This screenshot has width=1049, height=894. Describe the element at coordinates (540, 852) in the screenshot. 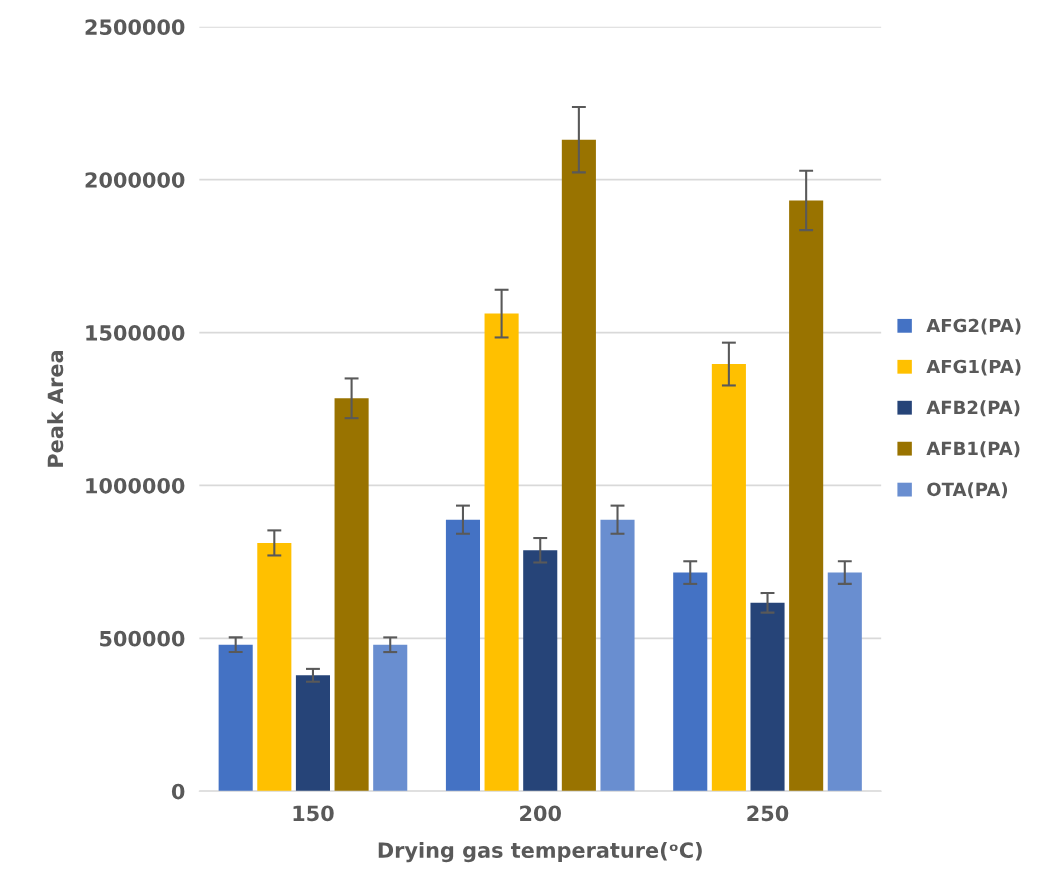

I see `x-axis-title: Drying gas temperature(ᵒC)` at that location.